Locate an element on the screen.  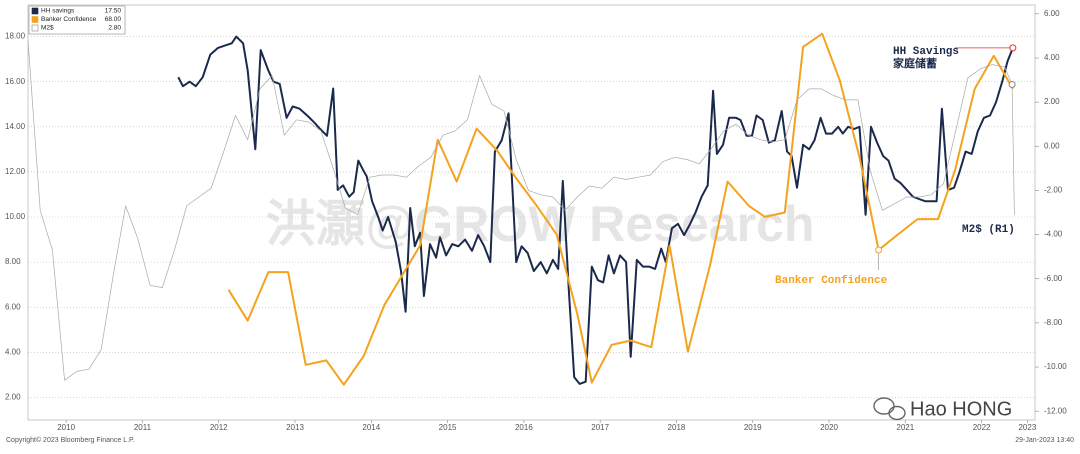
y-tick-label: 2.00 is located at coordinates (13, 397).